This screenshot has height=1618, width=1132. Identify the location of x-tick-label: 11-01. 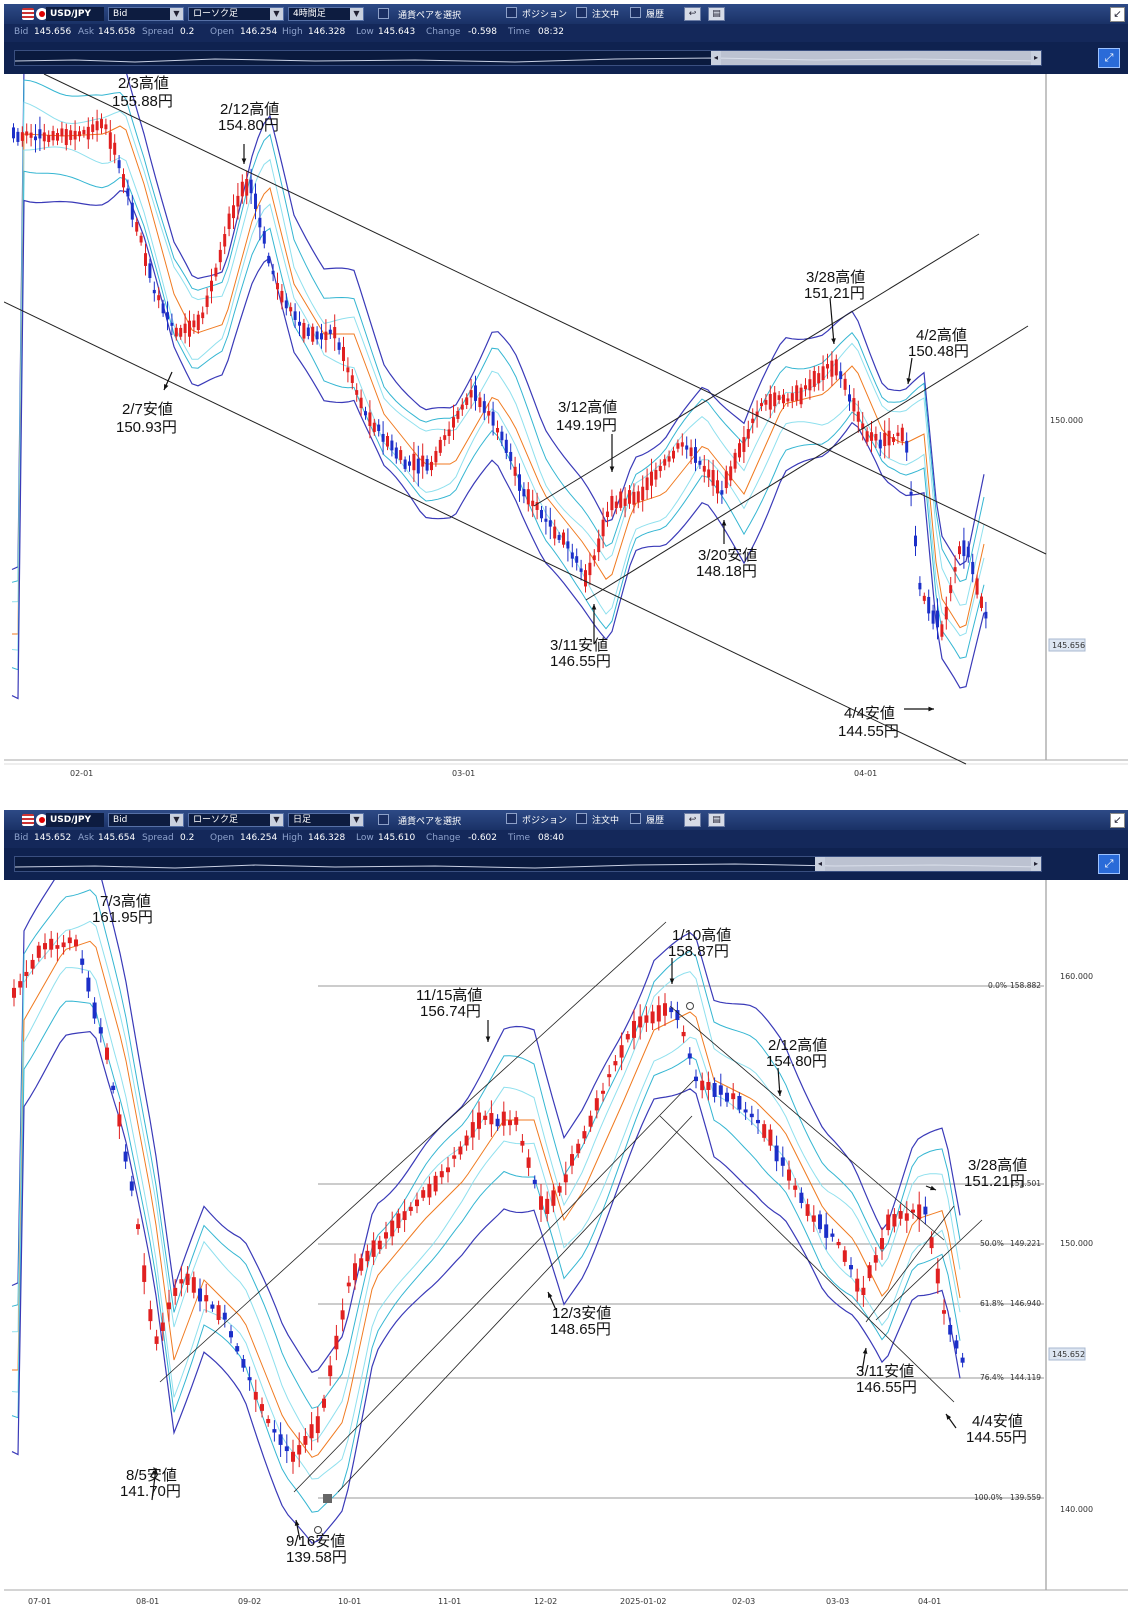
(449, 1601).